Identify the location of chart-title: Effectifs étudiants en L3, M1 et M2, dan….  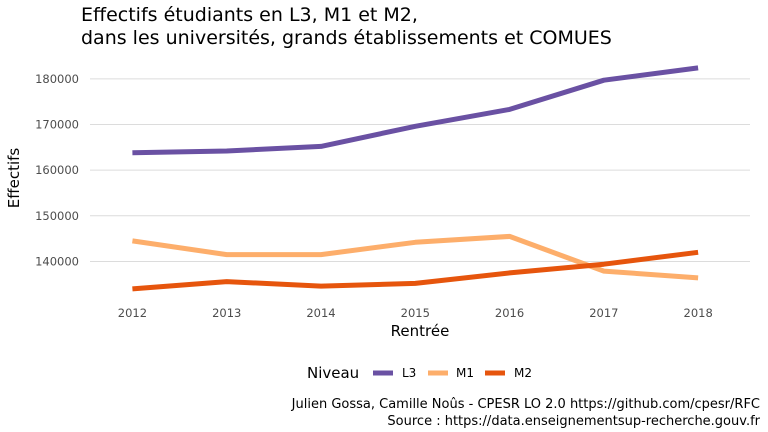
(346, 27).